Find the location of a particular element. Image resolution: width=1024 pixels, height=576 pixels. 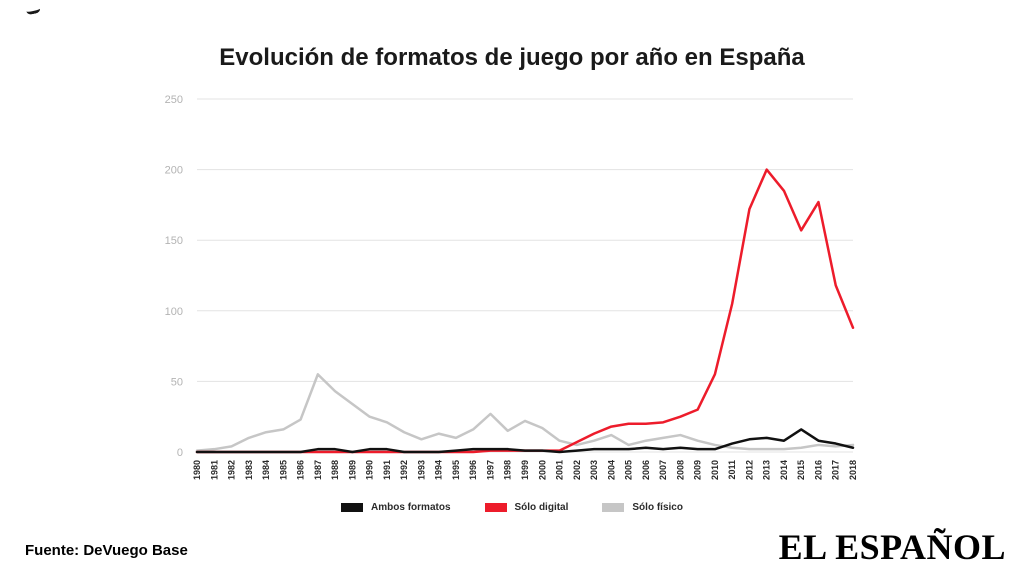

legend-swatch-solo-digital is located at coordinates (495, 507).